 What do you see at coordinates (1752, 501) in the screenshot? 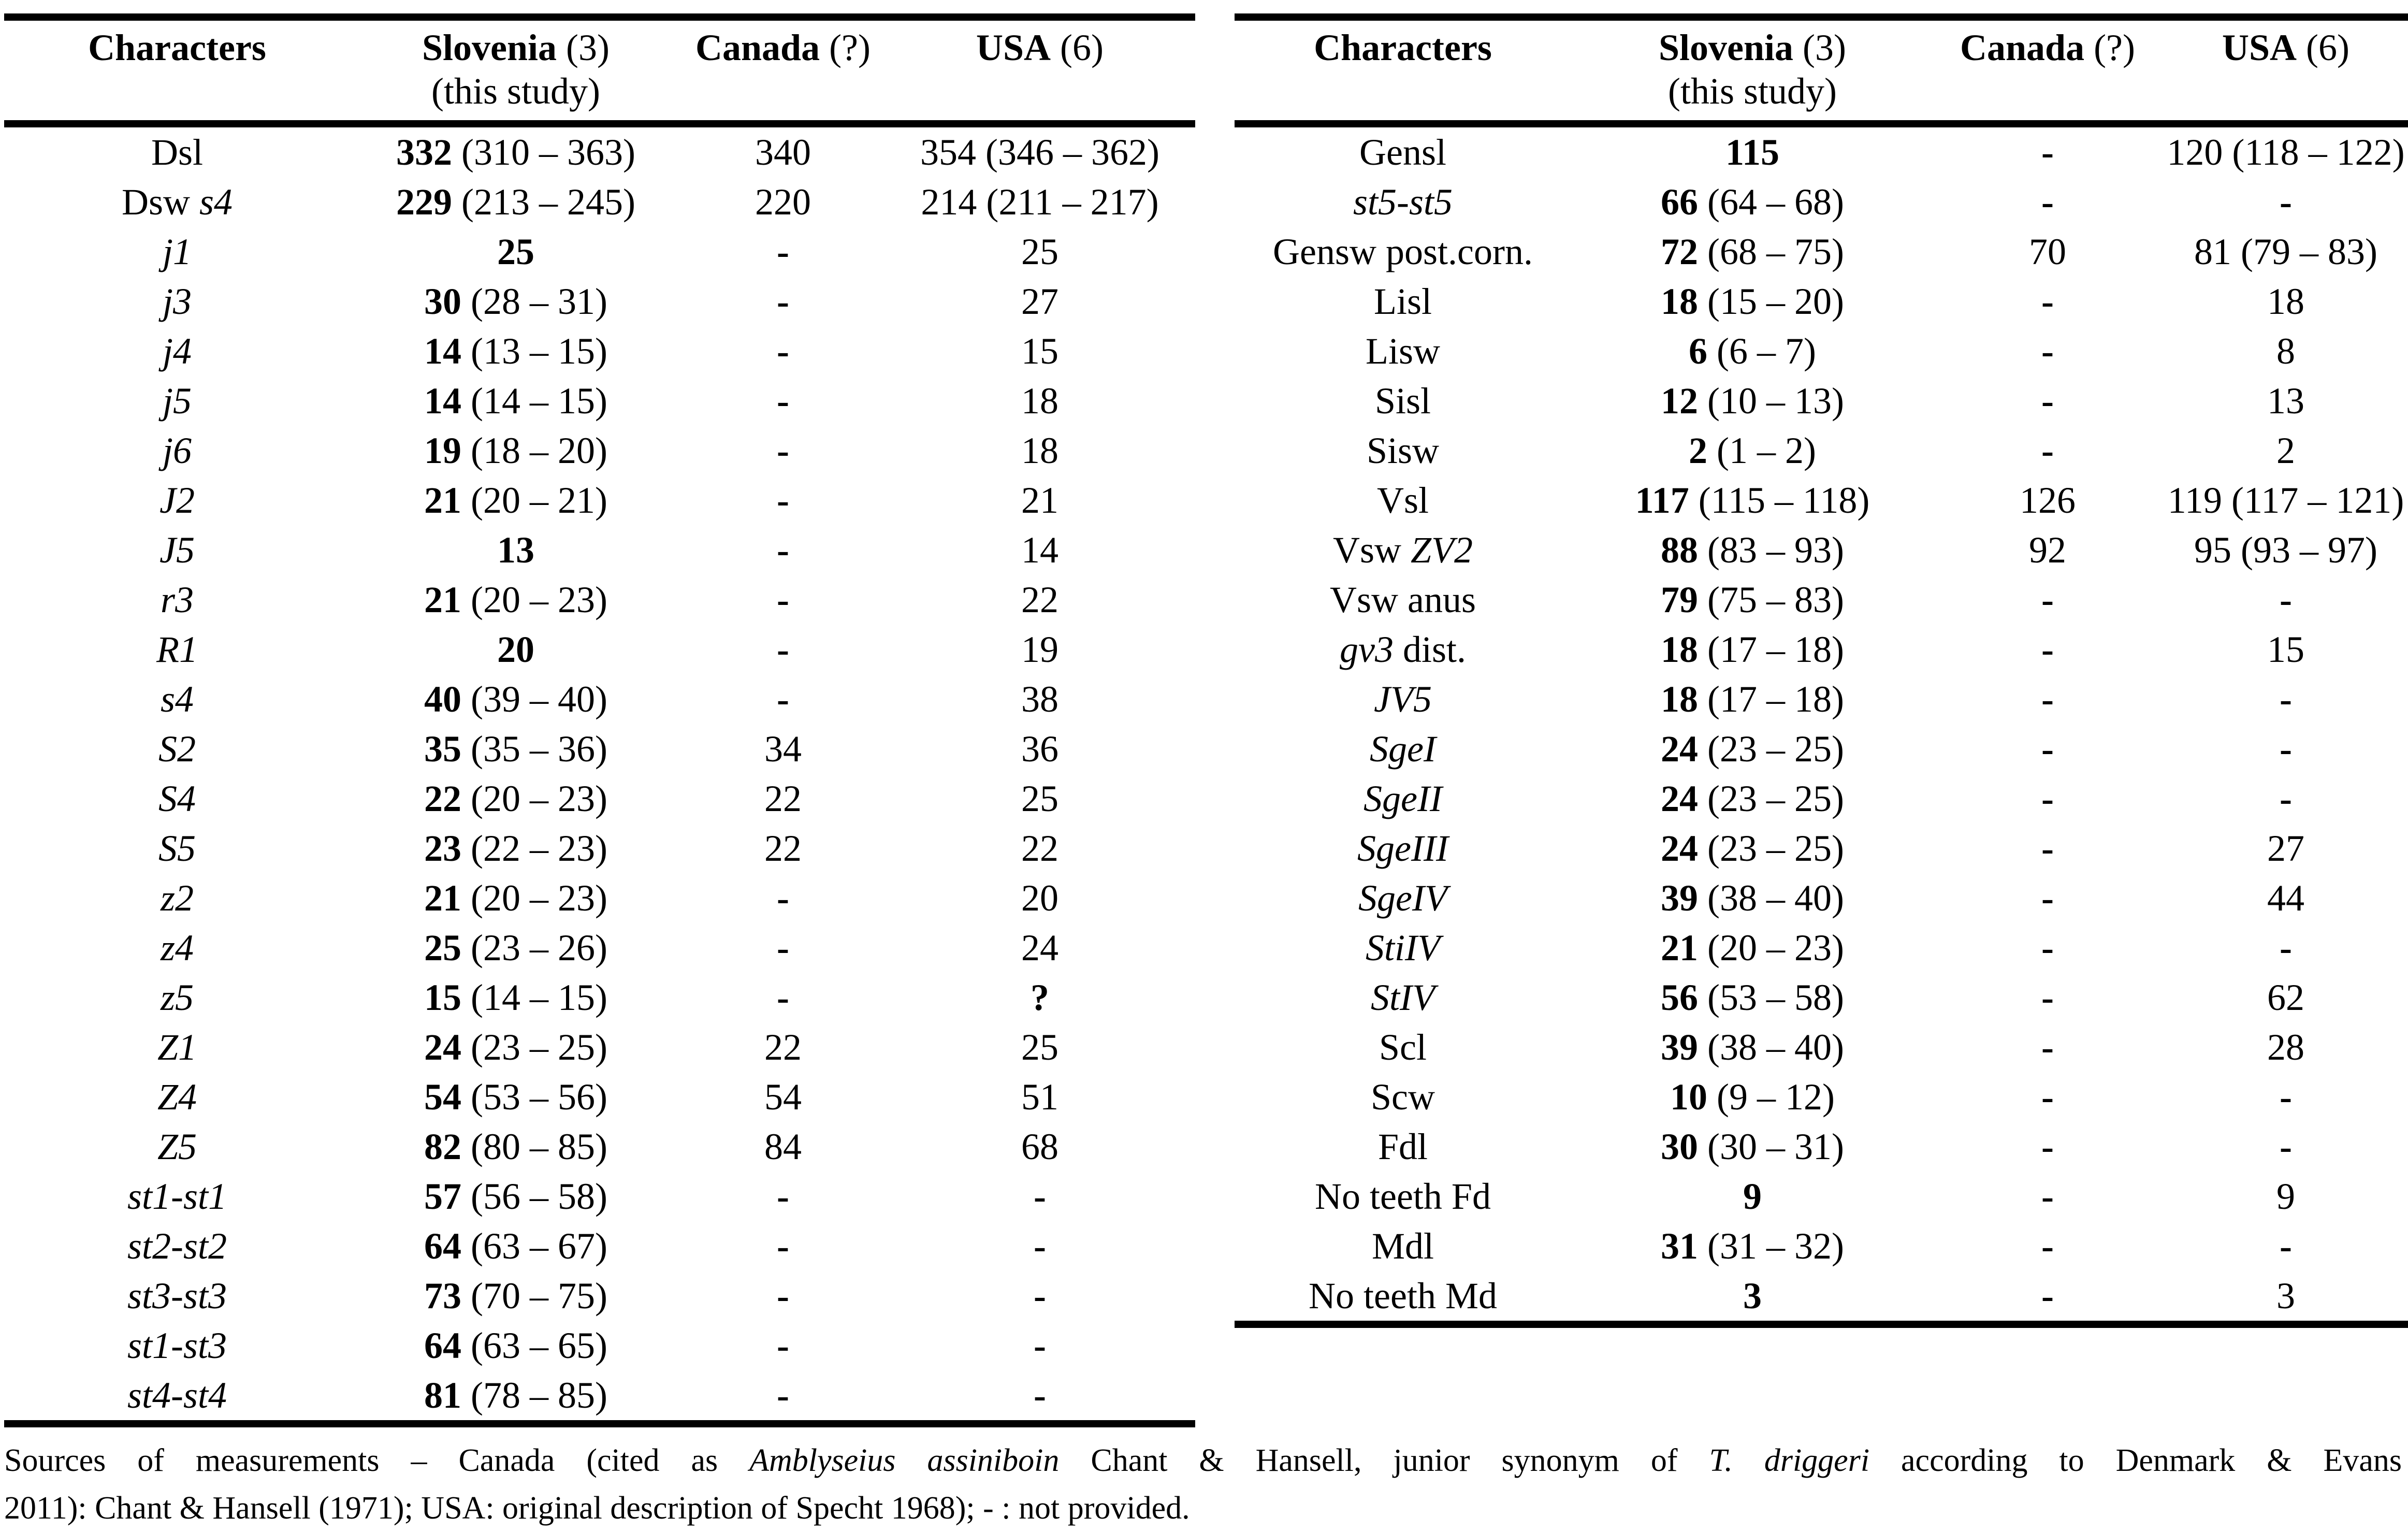
I see `slovenia-value: 117 (115 – 118)` at bounding box center [1752, 501].